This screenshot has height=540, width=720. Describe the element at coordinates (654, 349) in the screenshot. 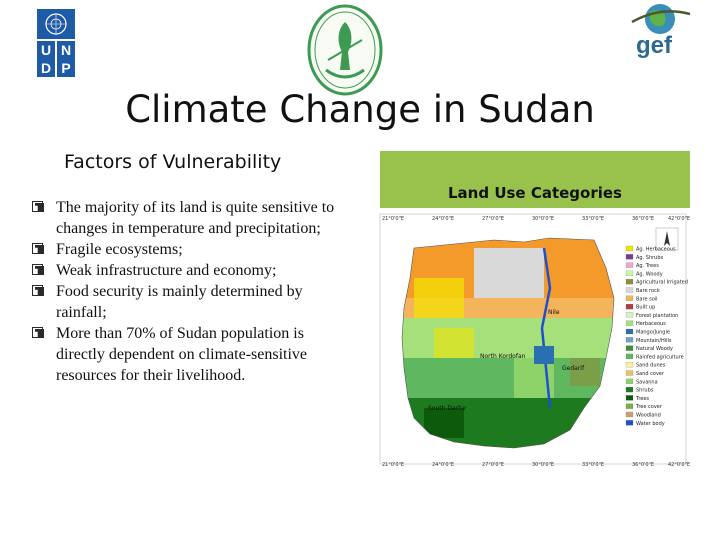

I see `legend-label: Natural Woody` at that location.